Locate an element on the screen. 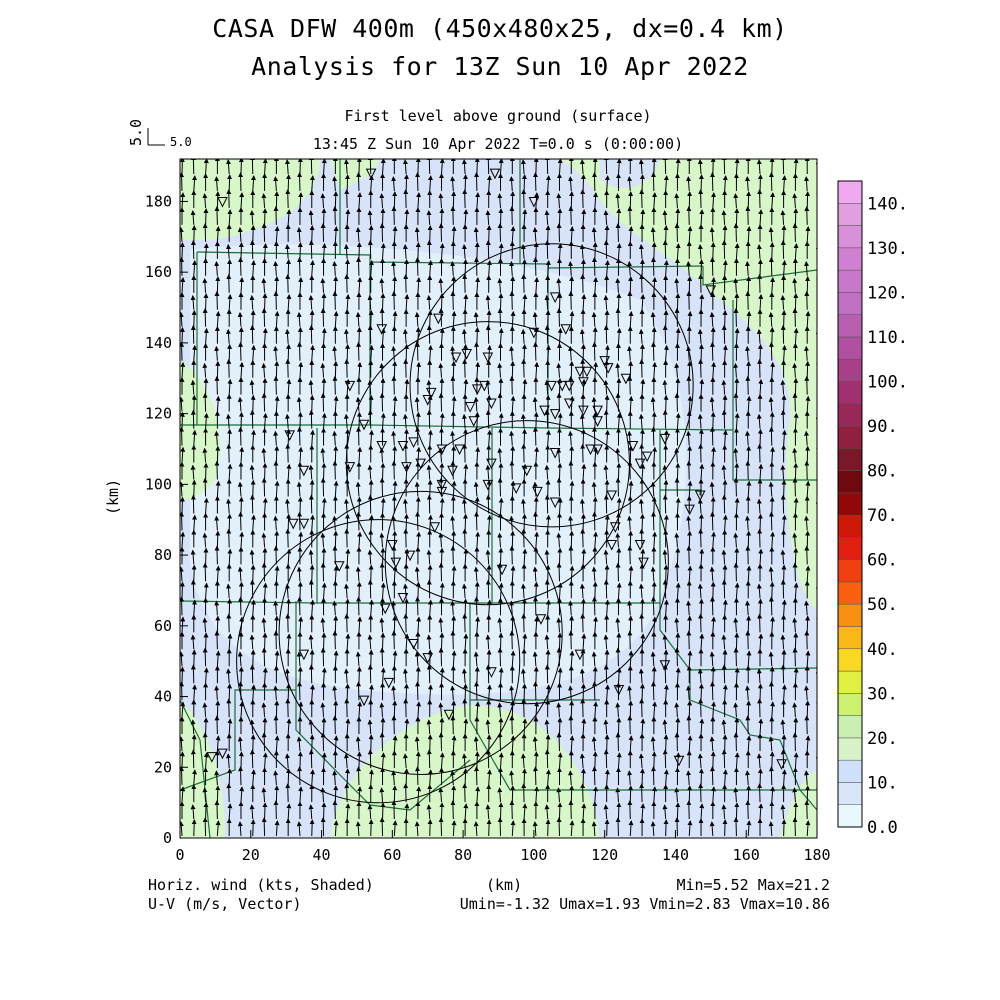 This screenshot has width=1000, height=1000. colorbar-label: 100. is located at coordinates (887, 382).